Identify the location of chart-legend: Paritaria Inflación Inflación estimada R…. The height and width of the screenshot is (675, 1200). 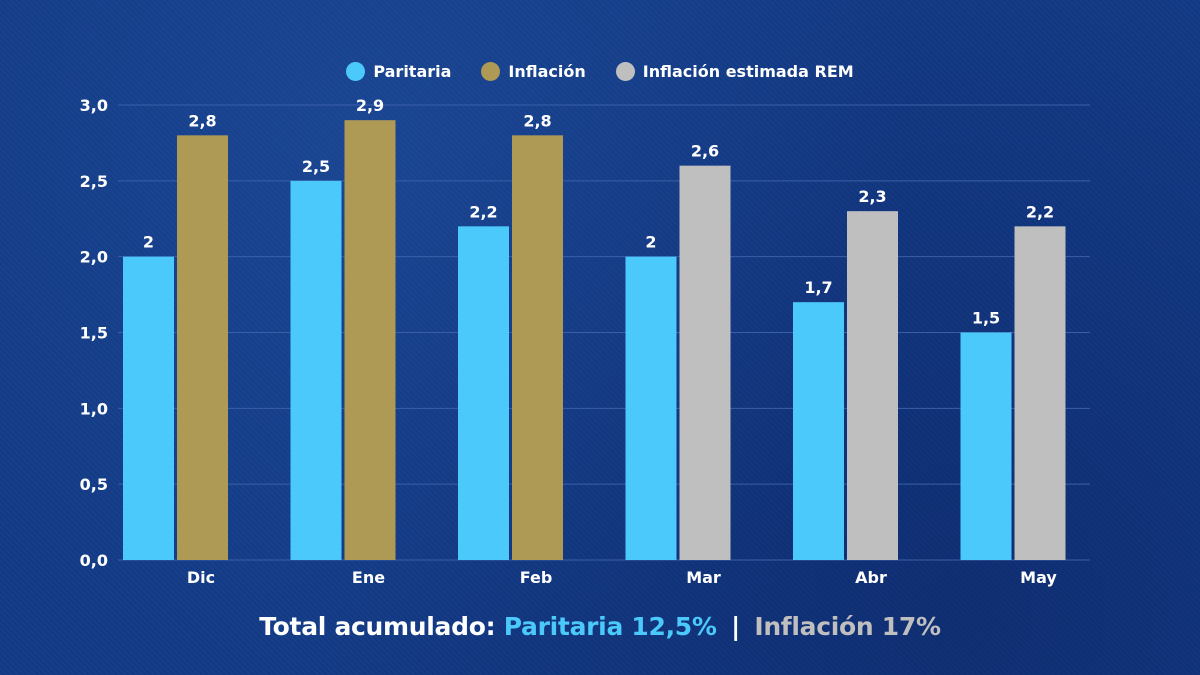
(600, 71).